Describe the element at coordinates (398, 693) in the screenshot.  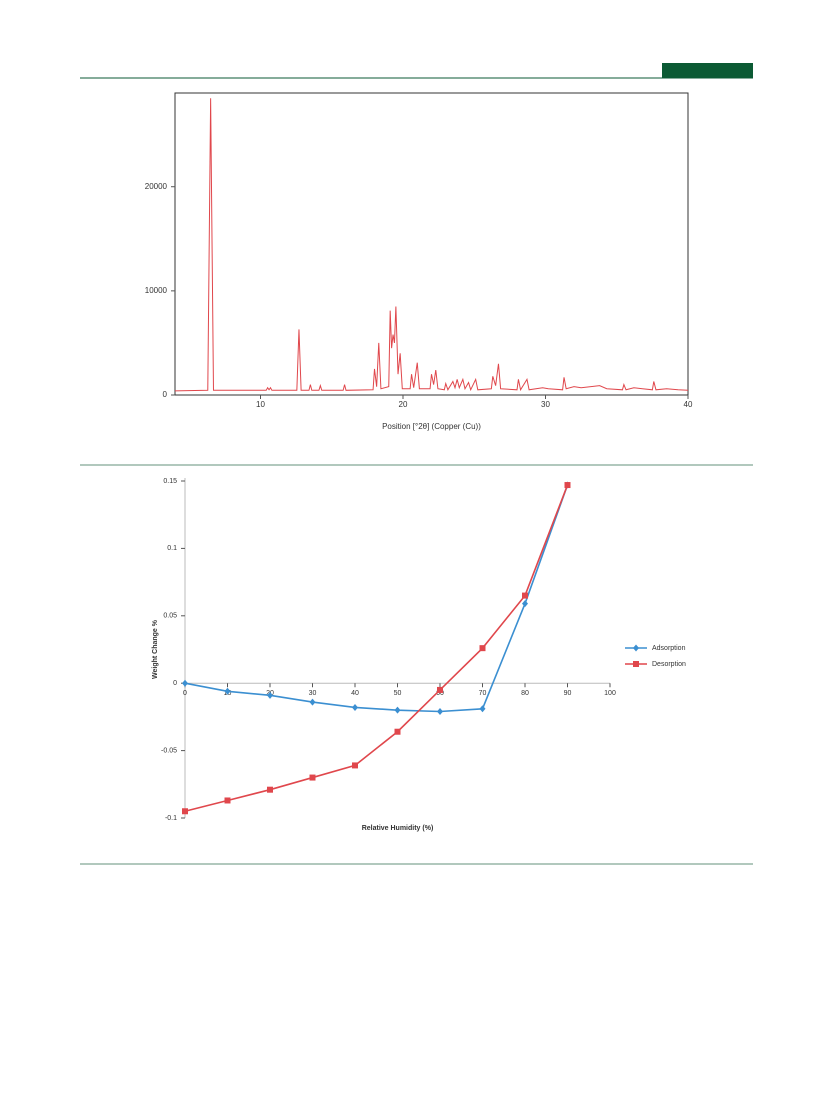
I see `x-tick-label: 50` at that location.